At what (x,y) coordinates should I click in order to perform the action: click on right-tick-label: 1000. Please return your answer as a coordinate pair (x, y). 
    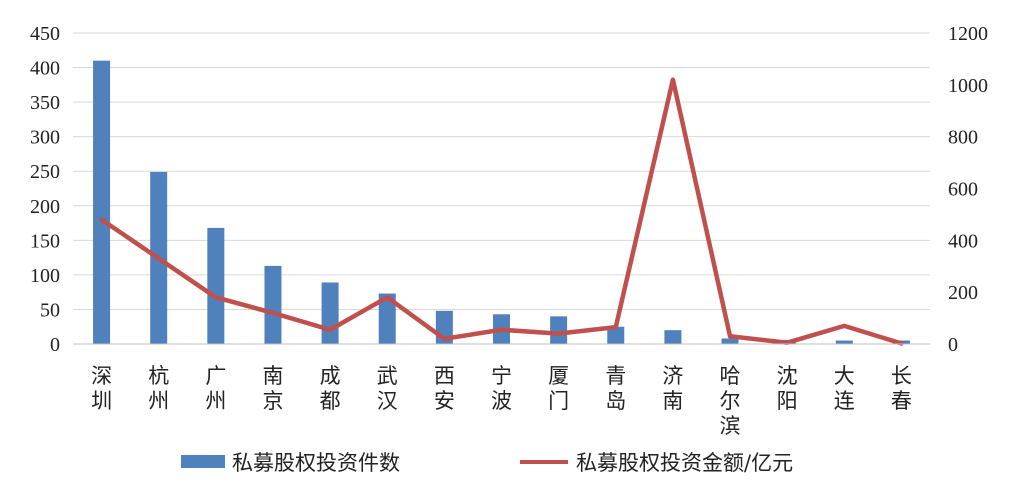
    Looking at the image, I should click on (968, 86).